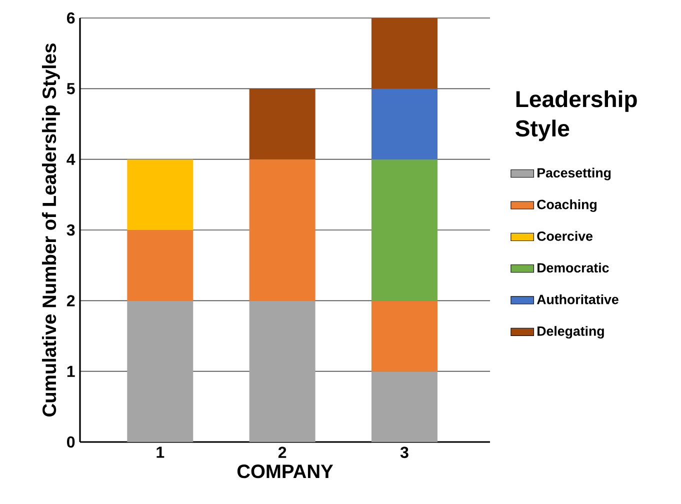 This screenshot has width=681, height=504. What do you see at coordinates (71, 442) in the screenshot?
I see `y-tick-label: 0` at bounding box center [71, 442].